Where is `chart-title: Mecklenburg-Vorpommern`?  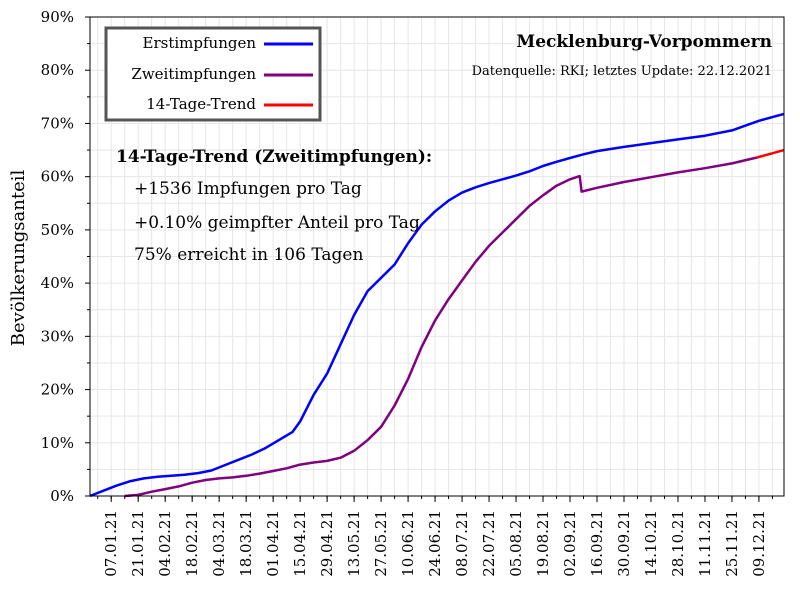 chart-title: Mecklenburg-Vorpommern is located at coordinates (644, 42).